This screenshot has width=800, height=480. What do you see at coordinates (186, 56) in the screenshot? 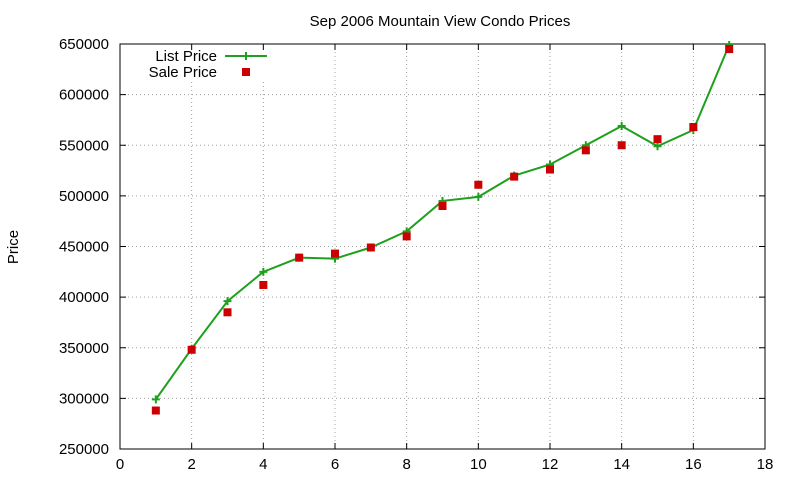
I see `legend-label: List Price` at bounding box center [186, 56].